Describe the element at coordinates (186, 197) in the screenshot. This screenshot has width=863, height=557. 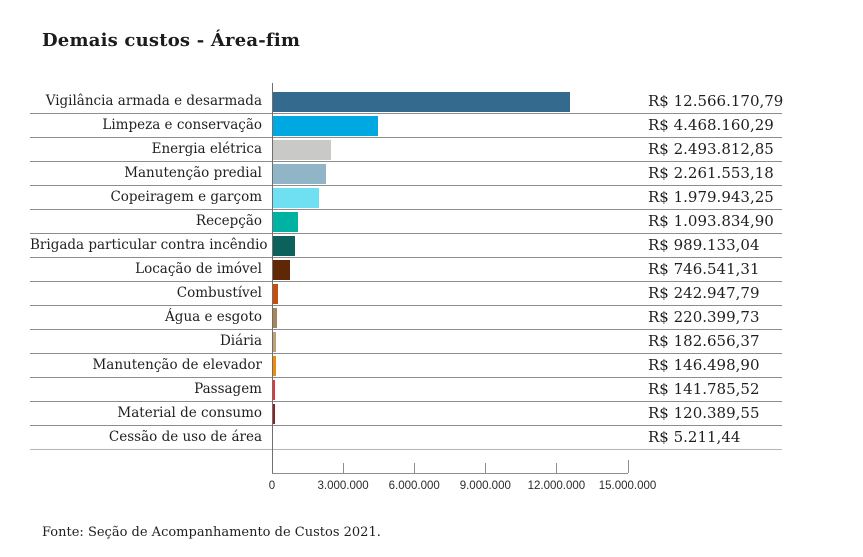
I see `category-label: Copeiragem e garçom` at that location.